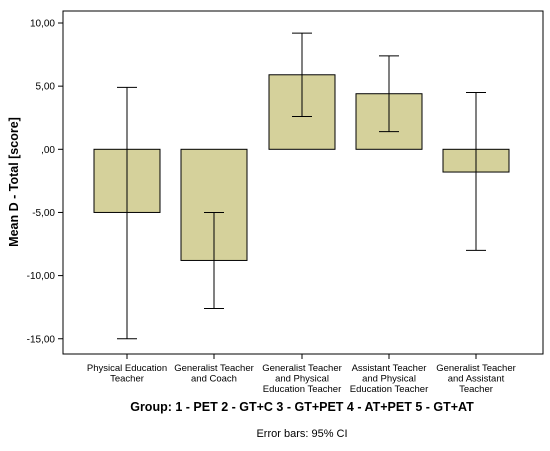 The image size is (550, 451). What do you see at coordinates (45, 182) in the screenshot?
I see `y-axis: 10,00 5,00 ,00 -5,00 -10,00 -15,00` at bounding box center [45, 182].